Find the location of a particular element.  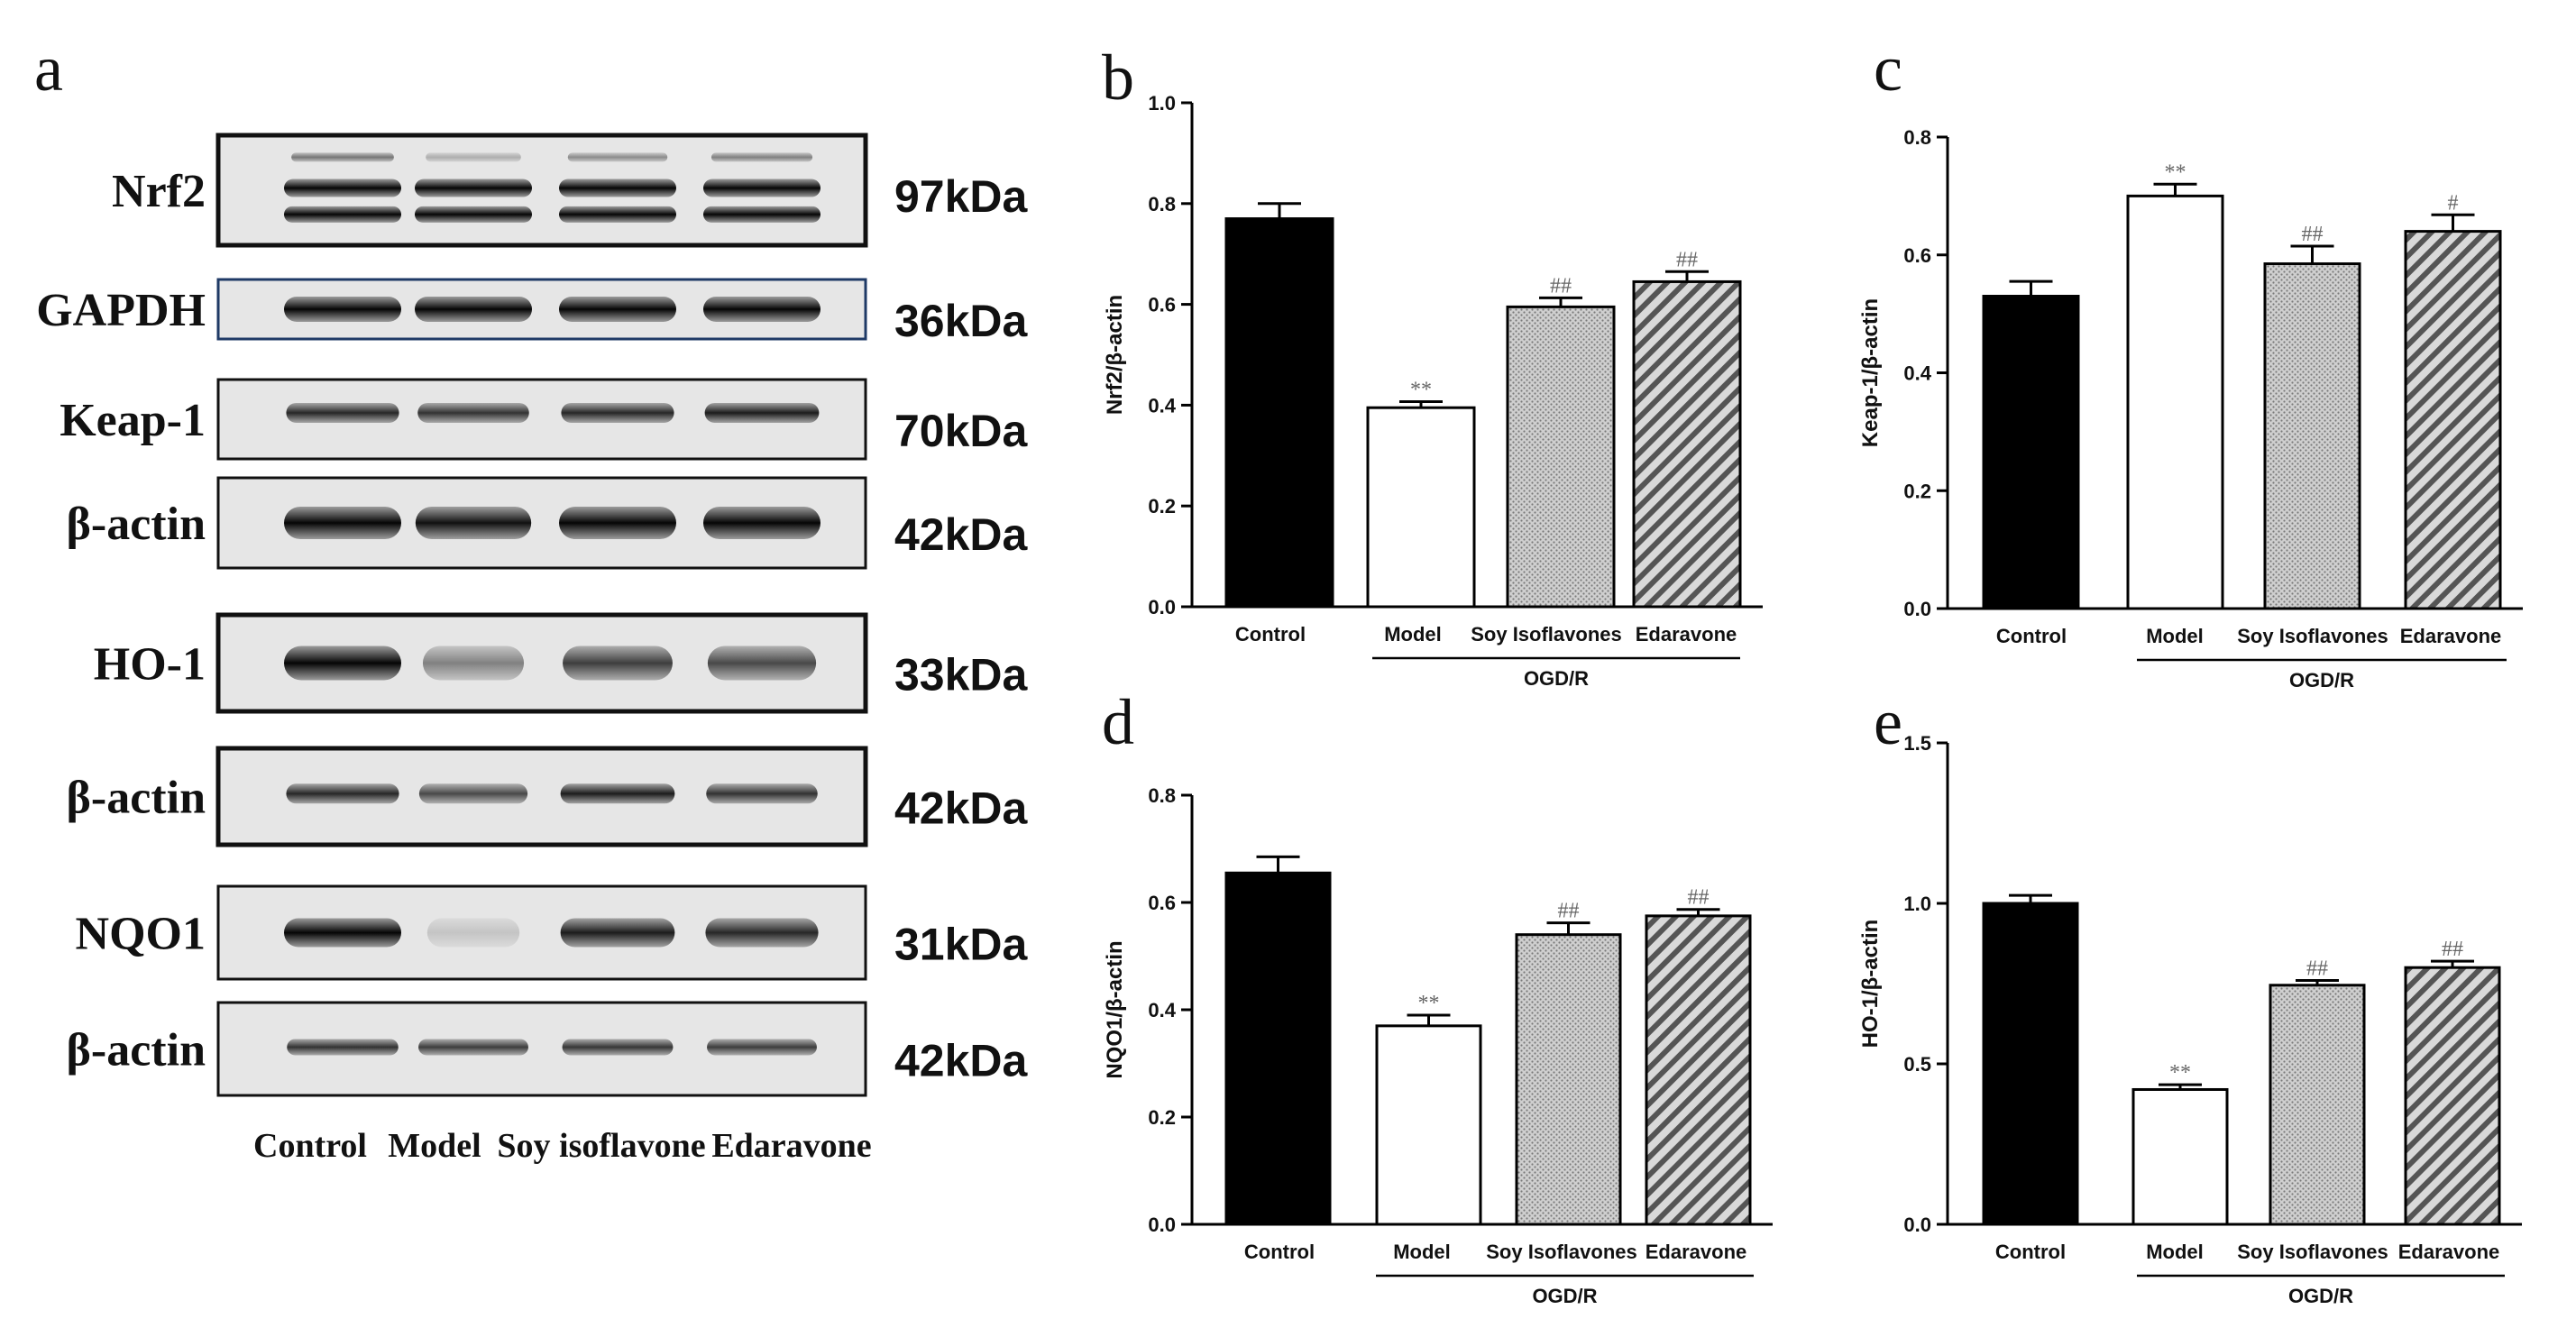

y-axis-label: Nrf2/β-actin is located at coordinates (1115, 355).